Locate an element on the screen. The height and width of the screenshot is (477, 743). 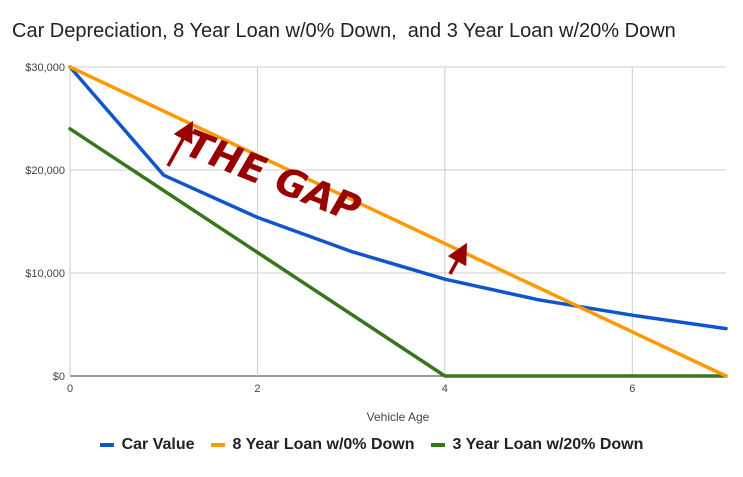
x-tick-label: 2 is located at coordinates (257, 389).